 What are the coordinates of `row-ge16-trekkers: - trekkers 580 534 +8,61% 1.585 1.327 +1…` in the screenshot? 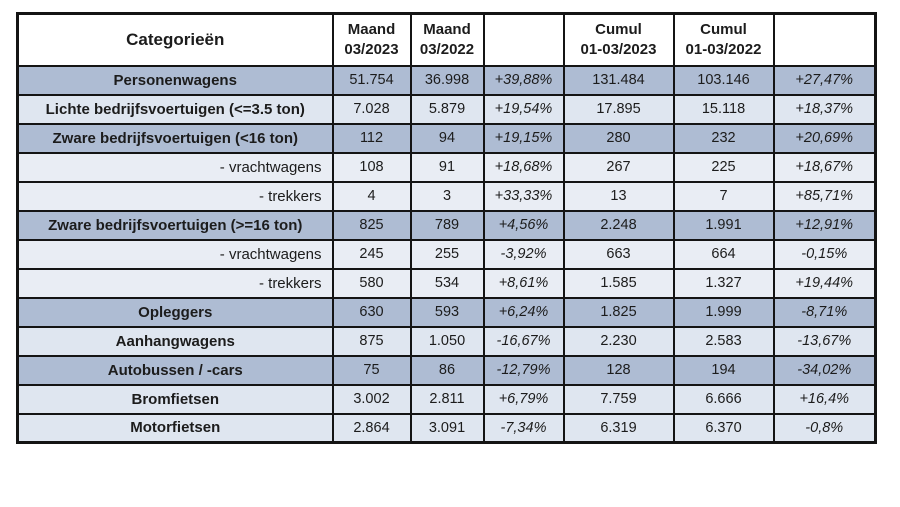 It's located at (446, 283).